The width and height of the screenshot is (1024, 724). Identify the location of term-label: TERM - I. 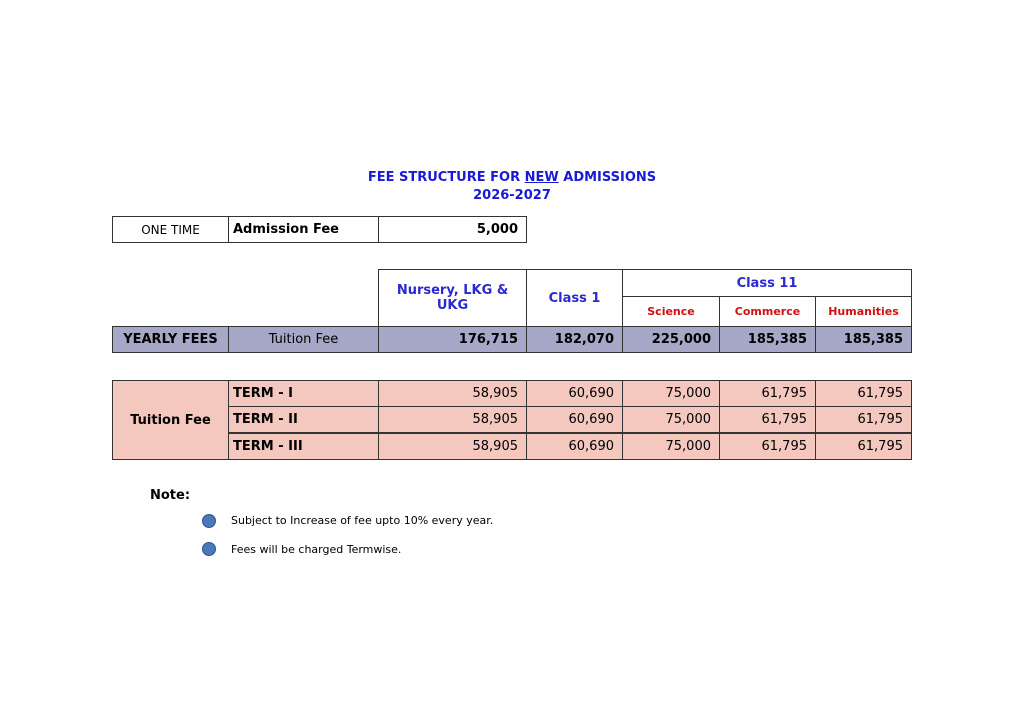
(303, 393).